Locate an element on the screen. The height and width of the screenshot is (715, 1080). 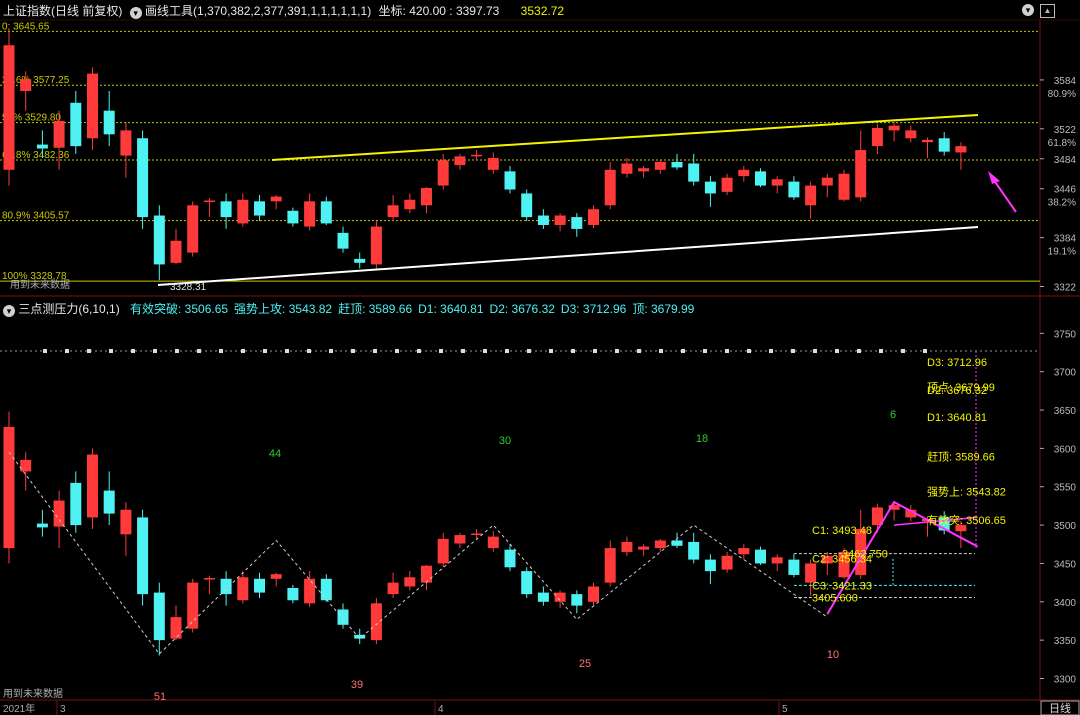
projection-label: 有效突: 3506.65 is located at coordinates (966, 520).